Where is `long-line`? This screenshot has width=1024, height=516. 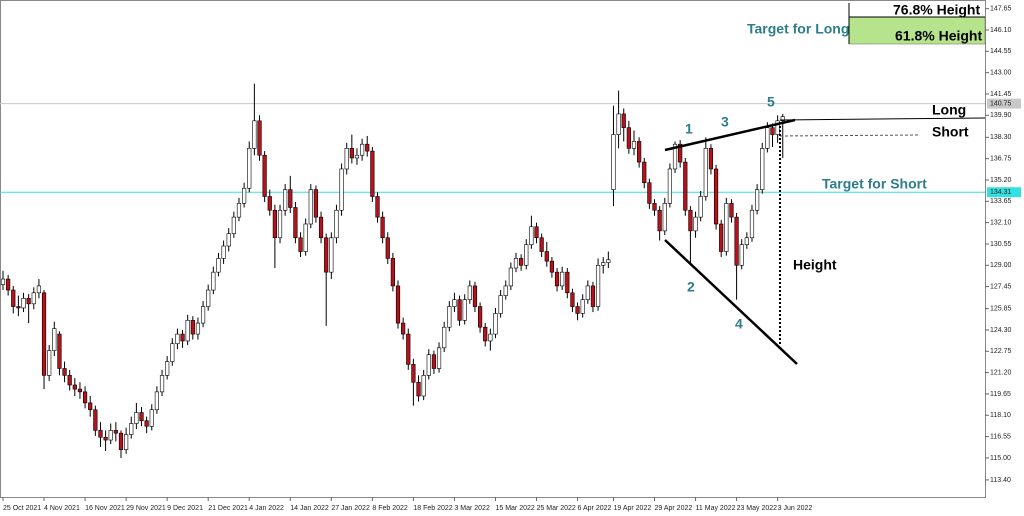
long-line is located at coordinates (882, 119).